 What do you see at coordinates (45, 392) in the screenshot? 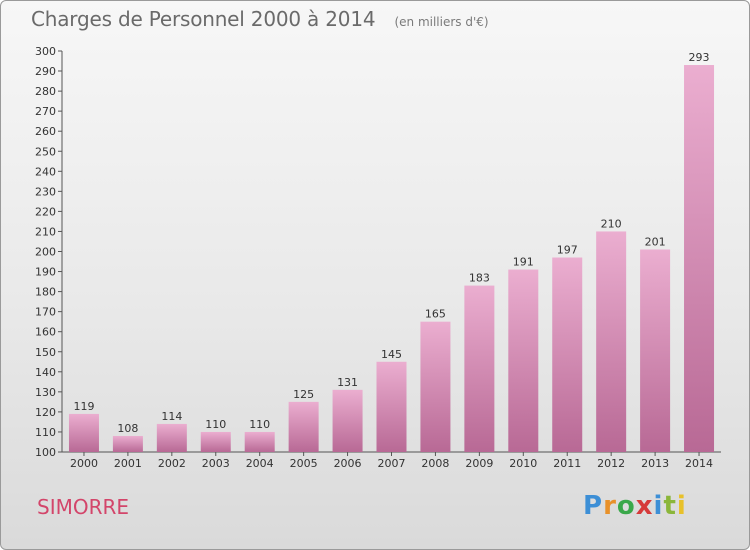
I see `y-tick-label: 130` at bounding box center [45, 392].